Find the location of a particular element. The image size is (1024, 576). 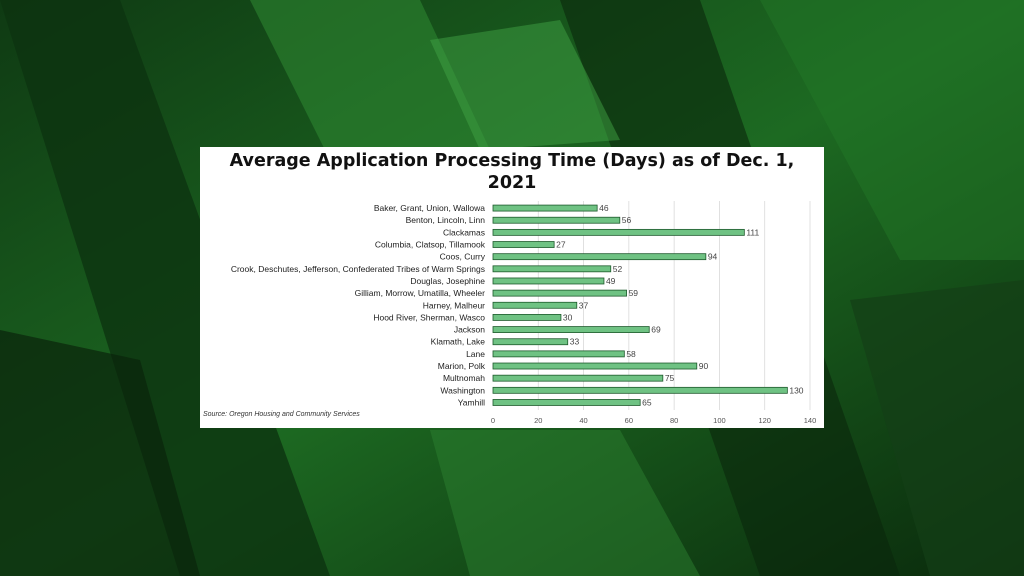

data-label: 52 is located at coordinates (618, 269).